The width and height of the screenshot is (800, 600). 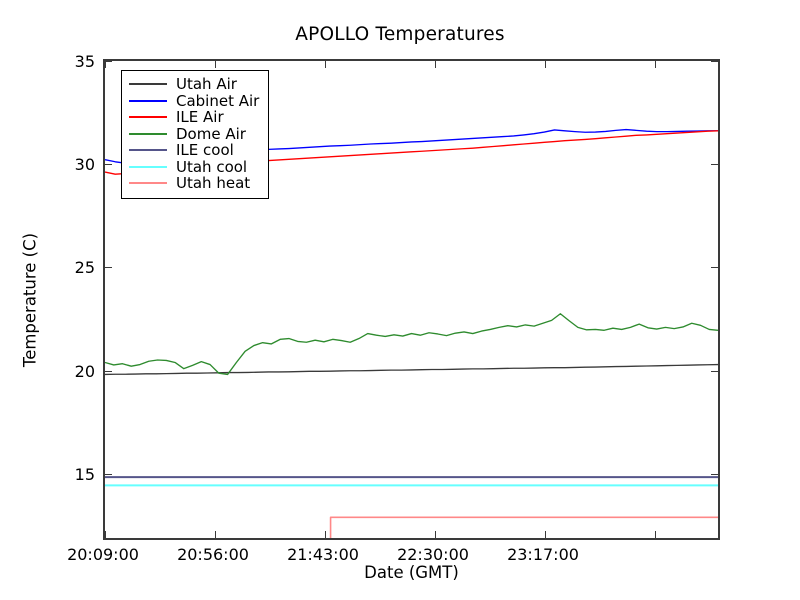 I want to click on x-tick-label: 22:30:00, so click(x=433, y=554).